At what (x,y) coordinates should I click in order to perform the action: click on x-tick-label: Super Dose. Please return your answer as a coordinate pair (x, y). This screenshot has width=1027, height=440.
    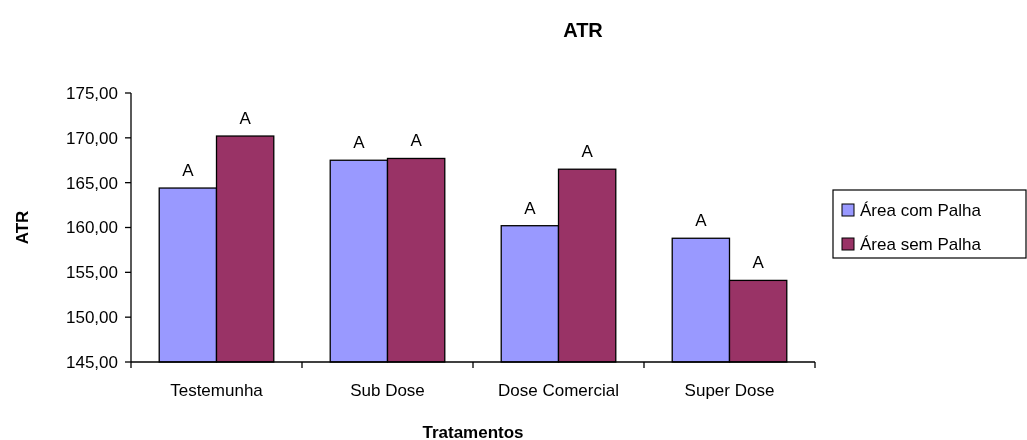
    Looking at the image, I should click on (729, 390).